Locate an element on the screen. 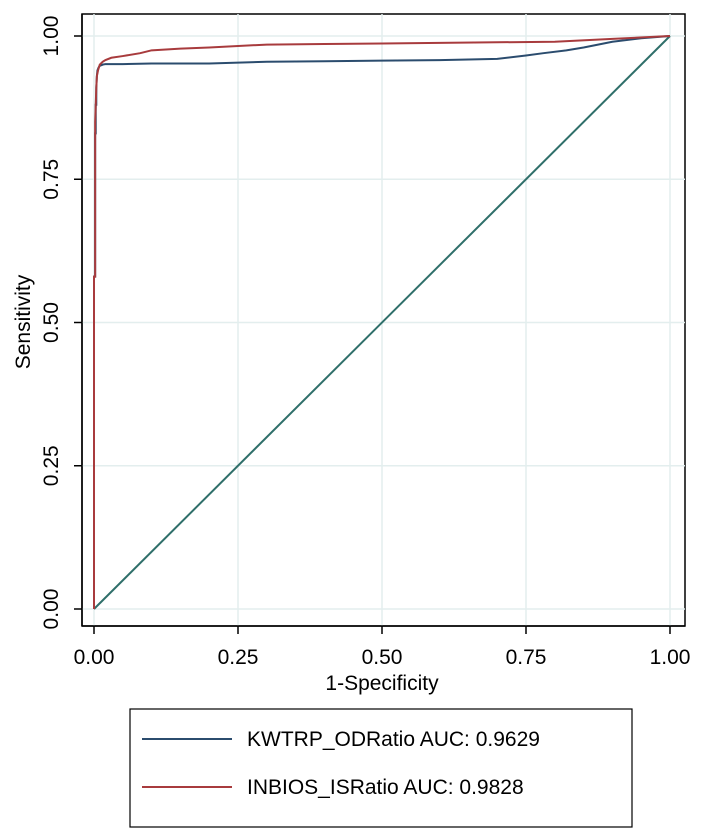 This screenshot has height=838, width=701. x-tick-label: 0.25 is located at coordinates (238, 657).